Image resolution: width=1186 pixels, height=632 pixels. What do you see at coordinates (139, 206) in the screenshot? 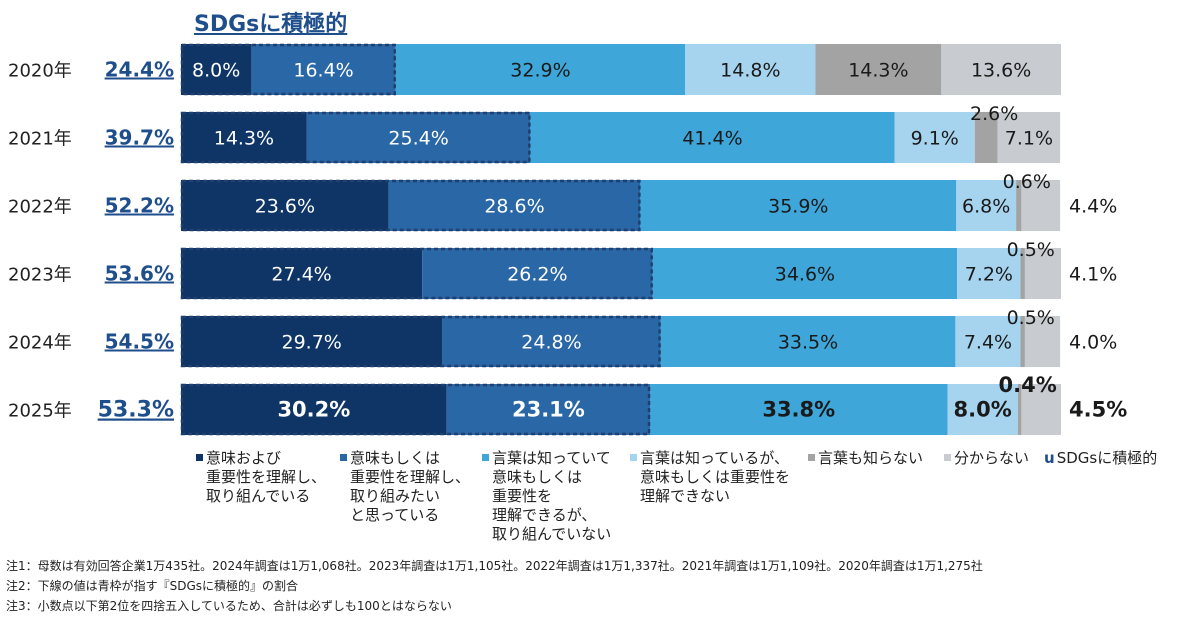
I see `positive-total-label: 52.2%` at bounding box center [139, 206].